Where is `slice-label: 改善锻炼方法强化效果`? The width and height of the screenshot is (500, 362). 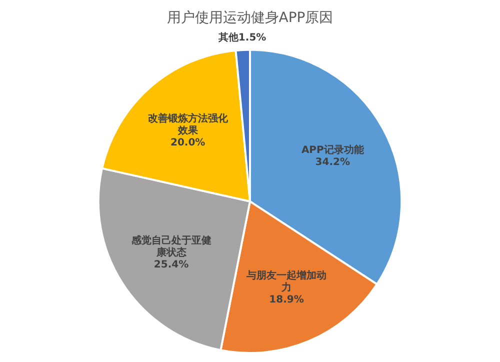 slice-label: 改善锻炼方法强化效果 is located at coordinates (188, 124).